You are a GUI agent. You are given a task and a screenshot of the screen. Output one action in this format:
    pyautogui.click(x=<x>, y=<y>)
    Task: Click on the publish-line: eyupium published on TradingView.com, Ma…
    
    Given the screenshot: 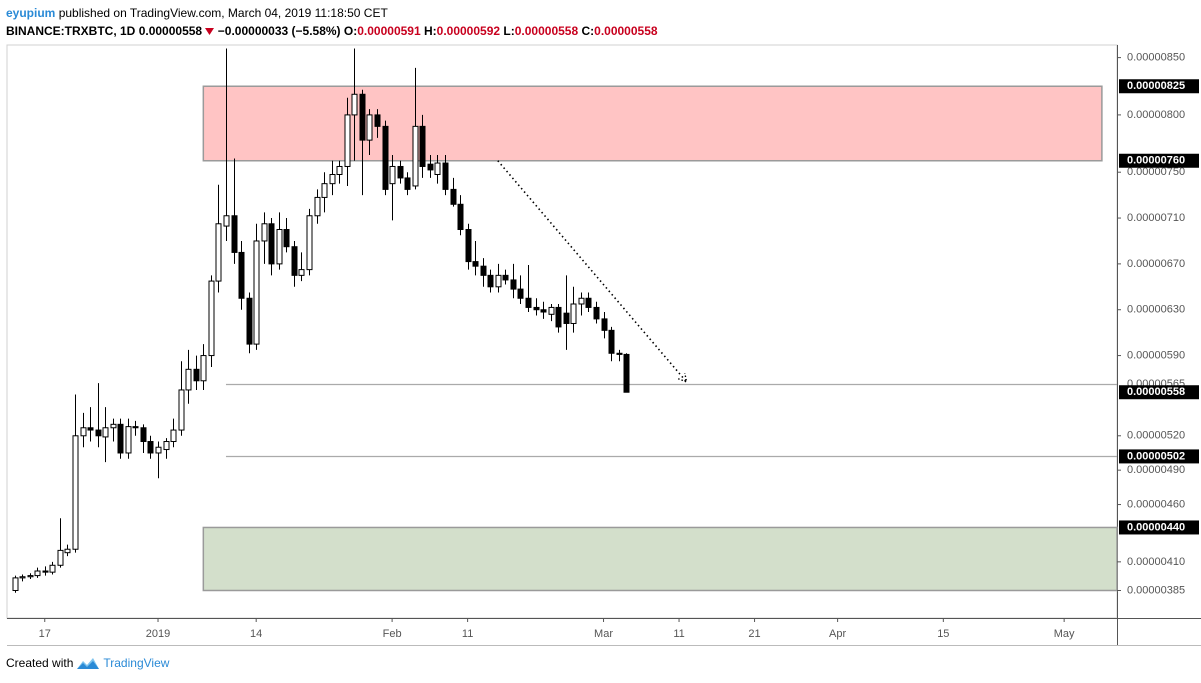 What is the action you would take?
    pyautogui.click(x=332, y=13)
    